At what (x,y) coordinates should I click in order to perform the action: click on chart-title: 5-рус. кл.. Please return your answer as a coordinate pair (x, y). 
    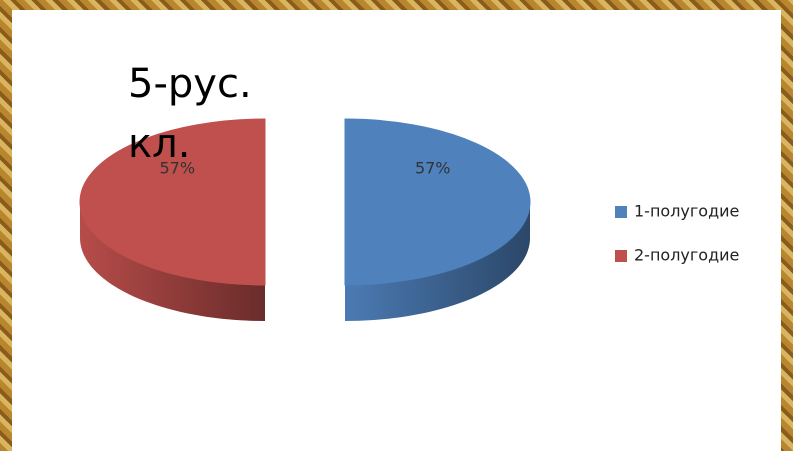
    Looking at the image, I should click on (190, 114).